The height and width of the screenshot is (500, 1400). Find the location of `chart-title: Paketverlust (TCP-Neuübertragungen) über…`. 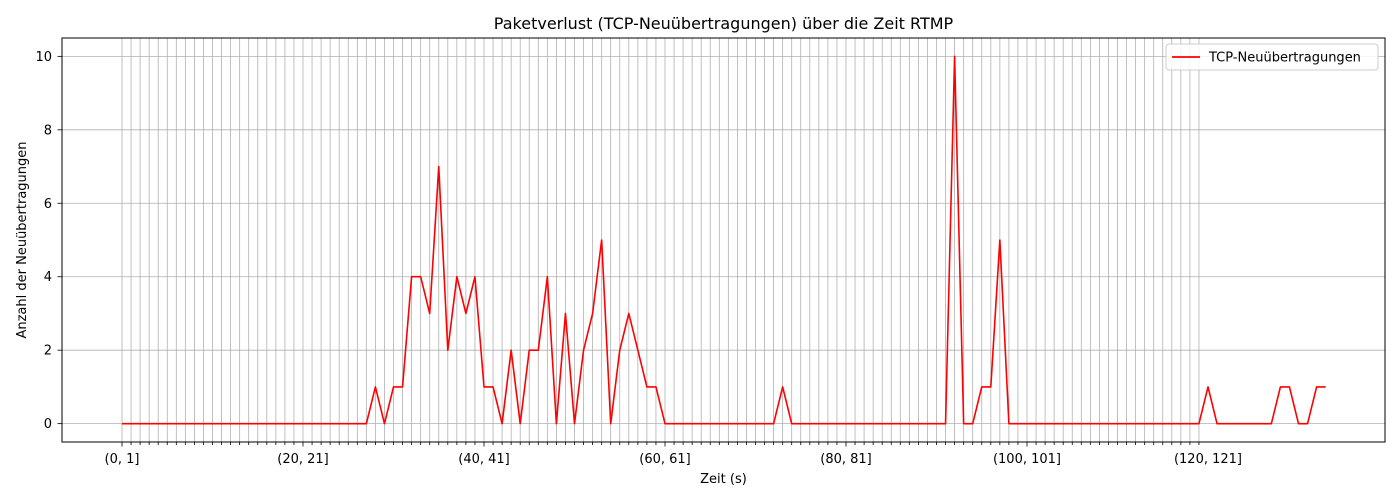

chart-title: Paketverlust (TCP-Neuübertragungen) über… is located at coordinates (724, 23).